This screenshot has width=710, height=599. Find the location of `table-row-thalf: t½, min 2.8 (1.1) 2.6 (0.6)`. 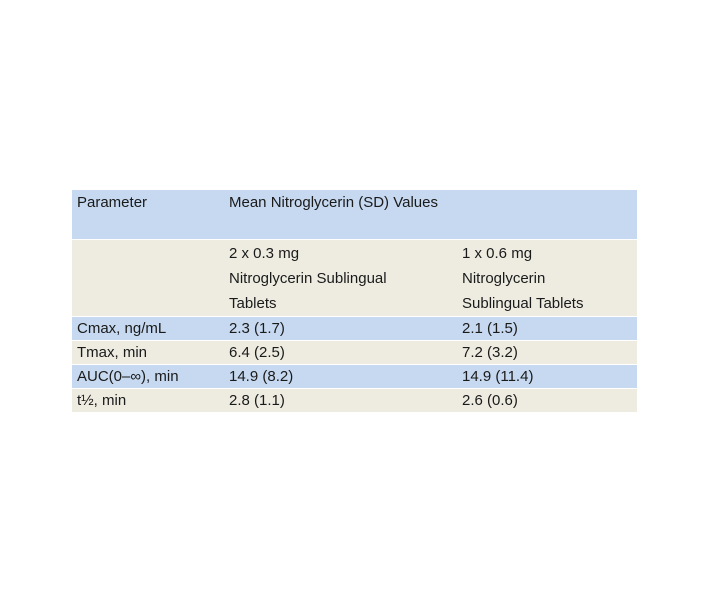

table-row-thalf: t½, min 2.8 (1.1) 2.6 (0.6) is located at coordinates (354, 400).